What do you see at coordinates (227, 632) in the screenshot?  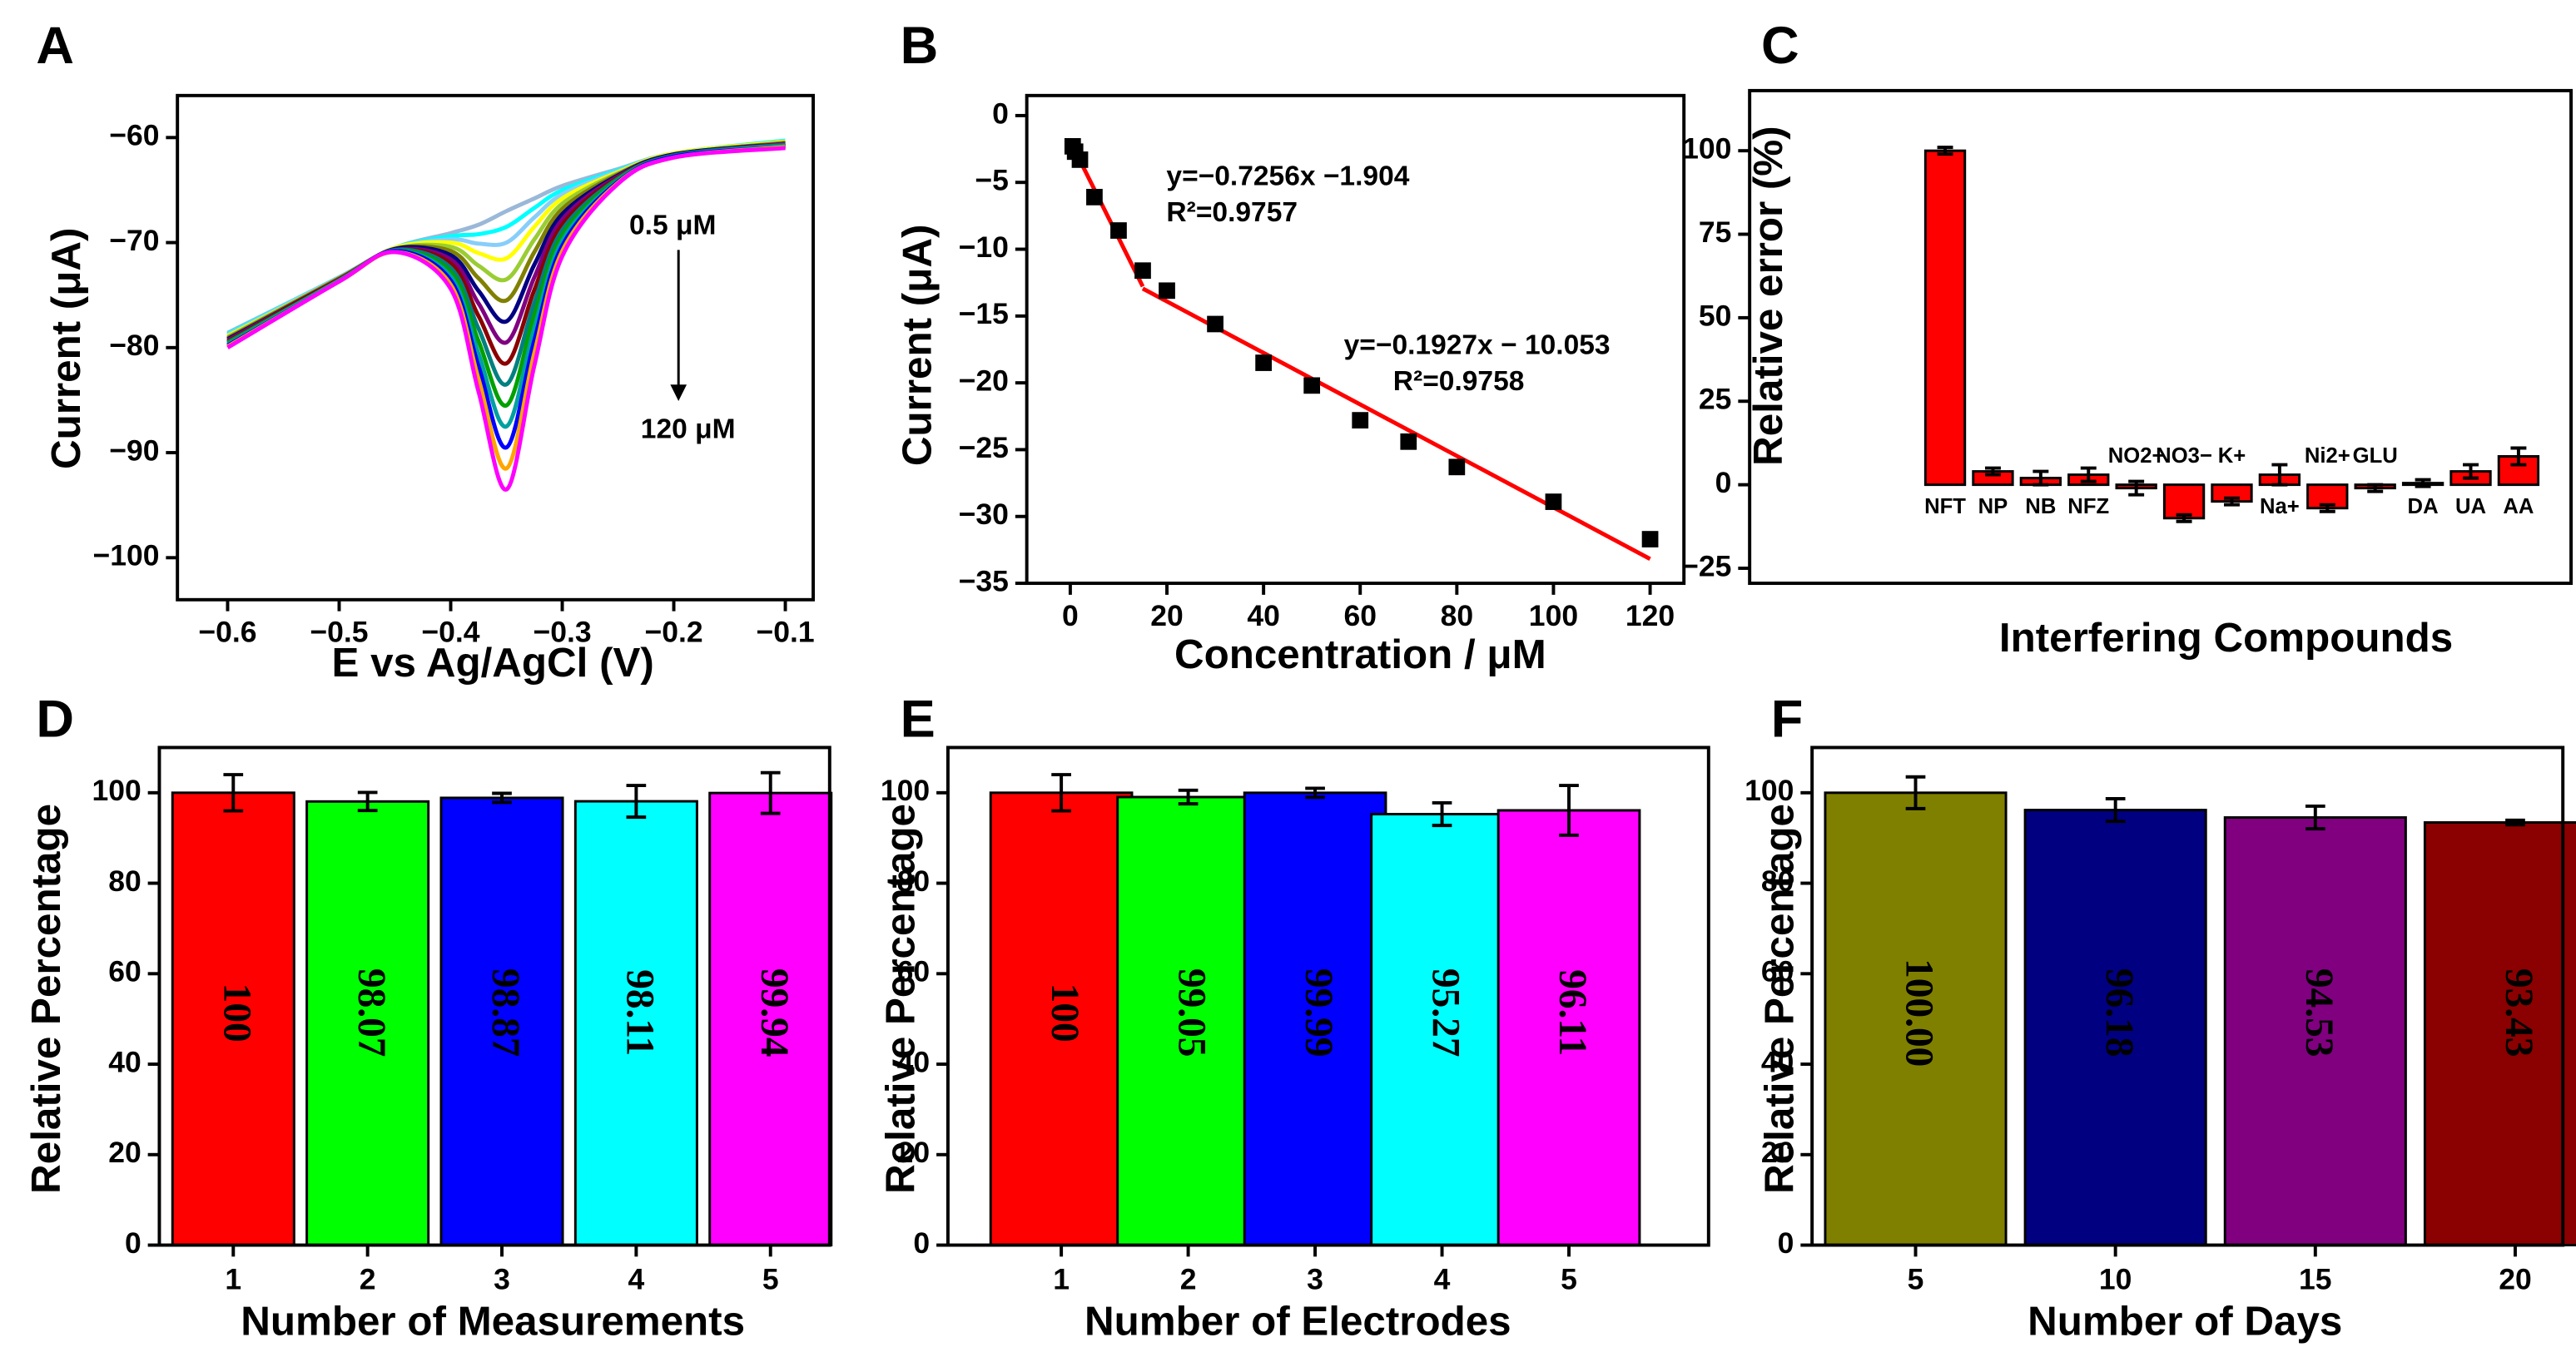 I see `x-tick-label: −0.6` at bounding box center [227, 632].